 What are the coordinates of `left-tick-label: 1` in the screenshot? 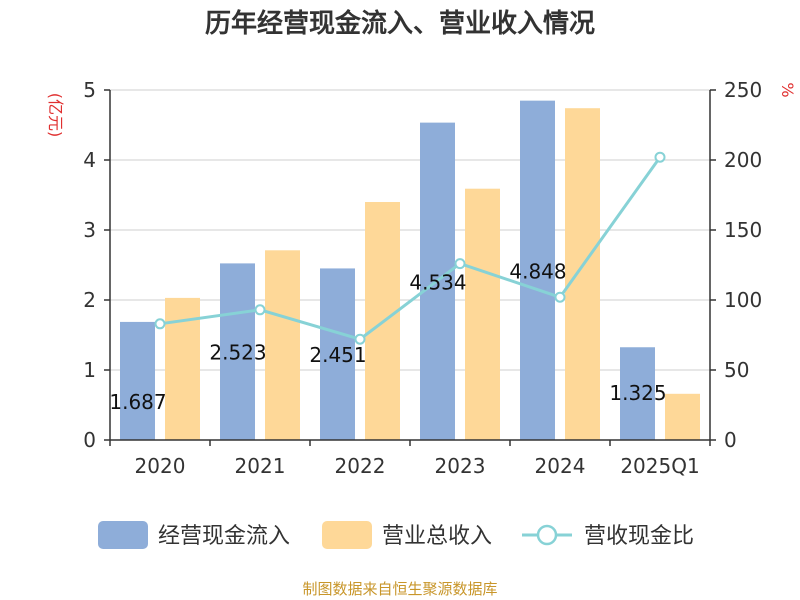 It's located at (89, 370).